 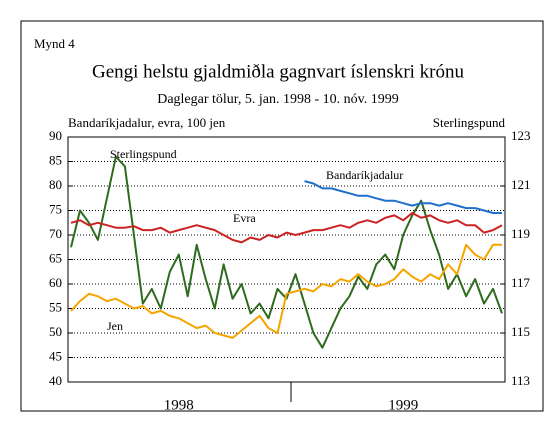 What do you see at coordinates (469, 122) in the screenshot?
I see `y2-axis-label: Sterlingspund` at bounding box center [469, 122].